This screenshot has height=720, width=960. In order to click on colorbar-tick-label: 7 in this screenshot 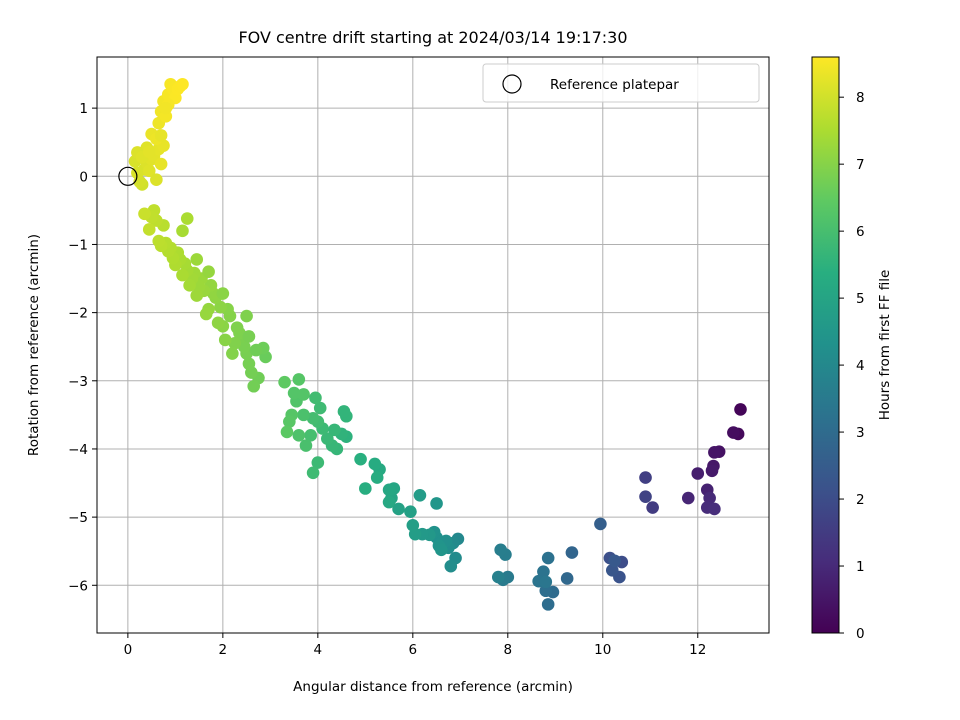, I will do `click(860, 165)`.